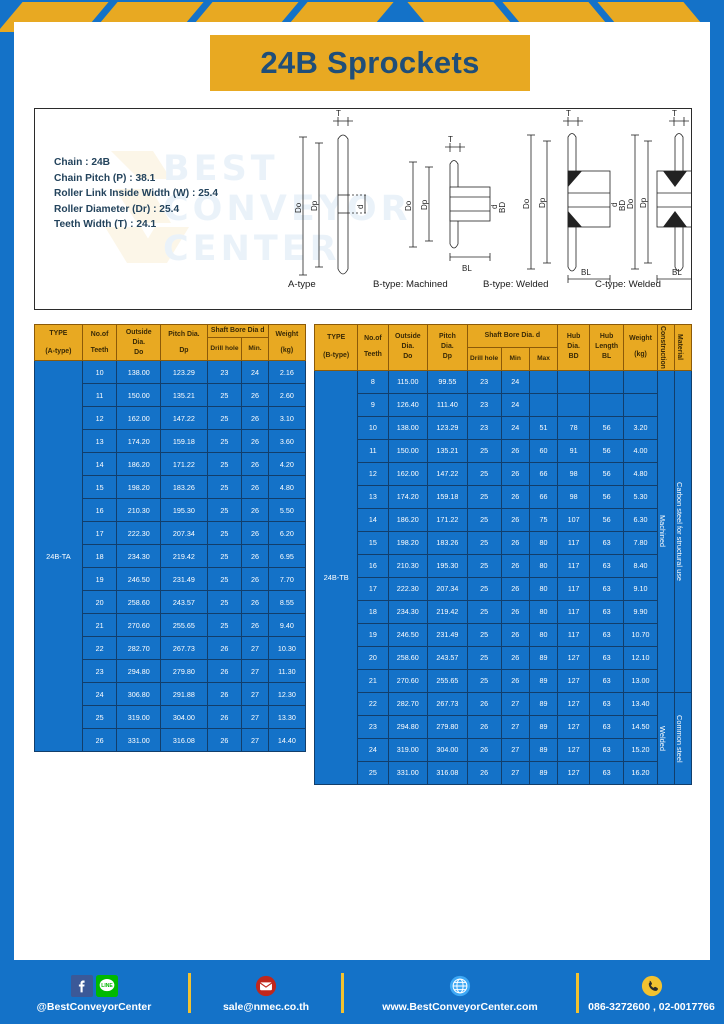  Describe the element at coordinates (640, 588) in the screenshot. I see `cell-weight: 9.10` at that location.